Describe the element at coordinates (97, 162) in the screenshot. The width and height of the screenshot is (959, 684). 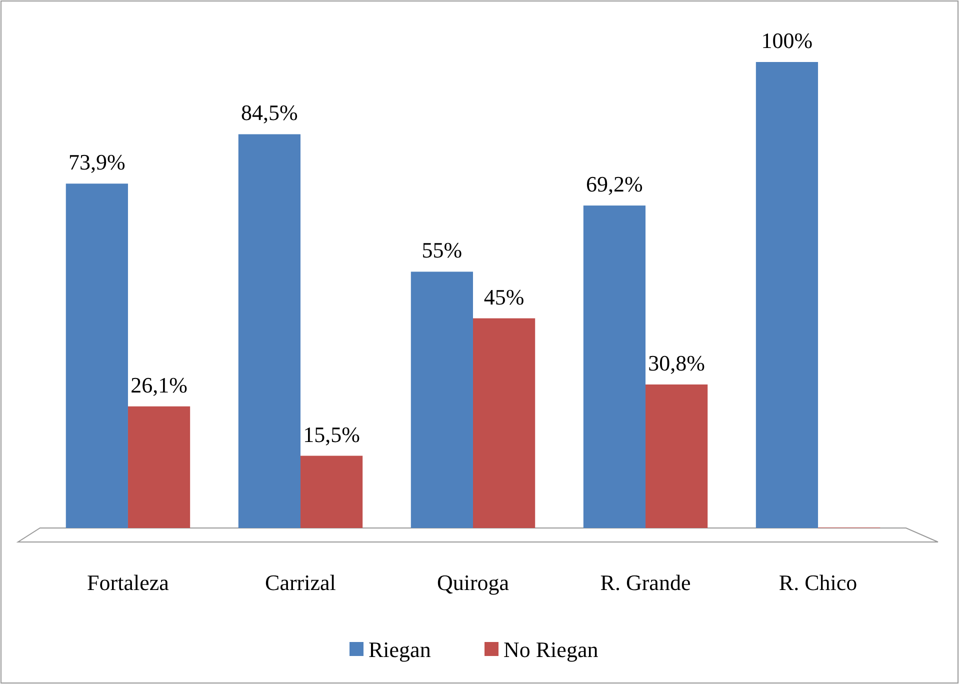
I see `data-label: 73,9%` at that location.